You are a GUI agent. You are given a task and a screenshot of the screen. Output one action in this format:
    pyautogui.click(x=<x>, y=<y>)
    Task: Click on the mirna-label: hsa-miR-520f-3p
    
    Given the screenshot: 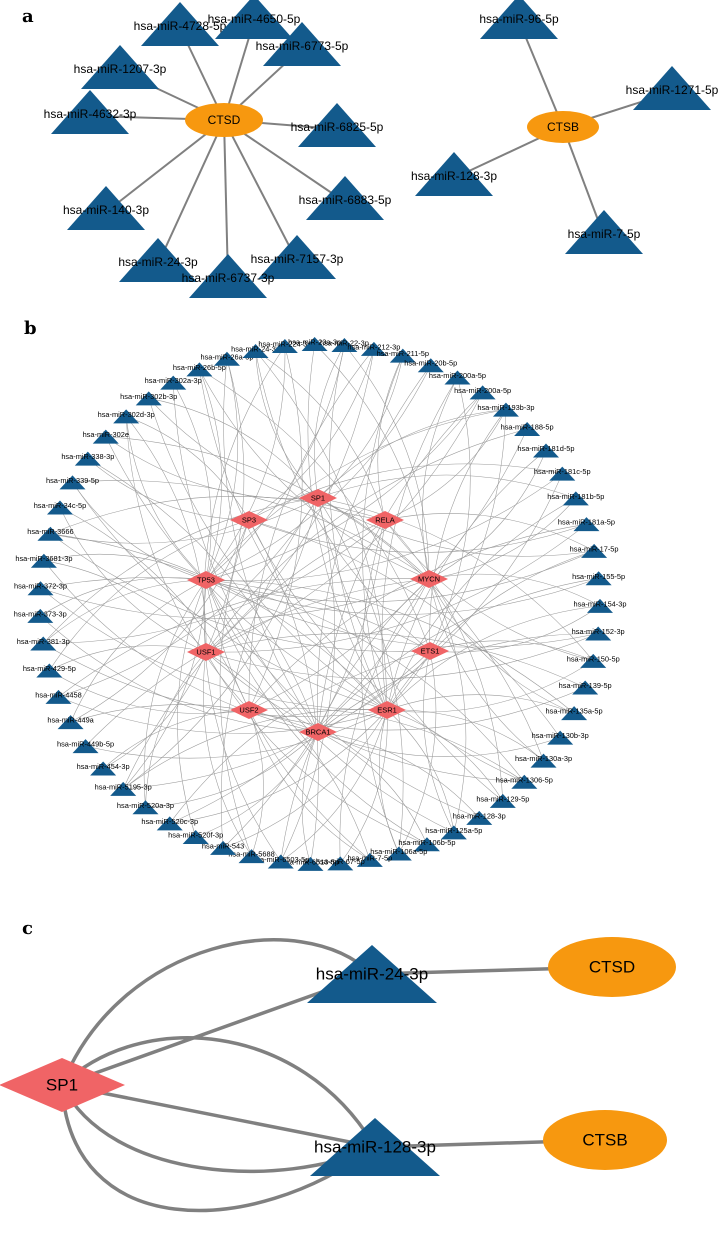 What is the action you would take?
    pyautogui.click(x=195, y=834)
    